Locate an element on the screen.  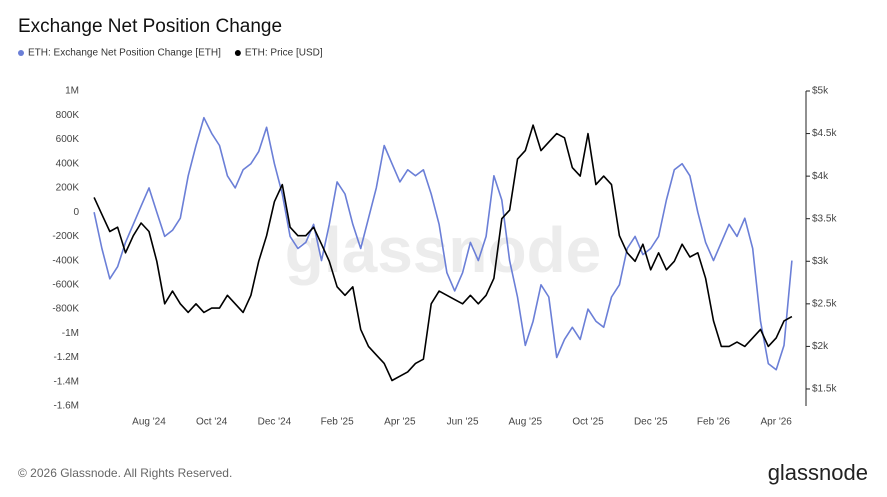
x-tick-label: Dec '25 is located at coordinates (651, 422).